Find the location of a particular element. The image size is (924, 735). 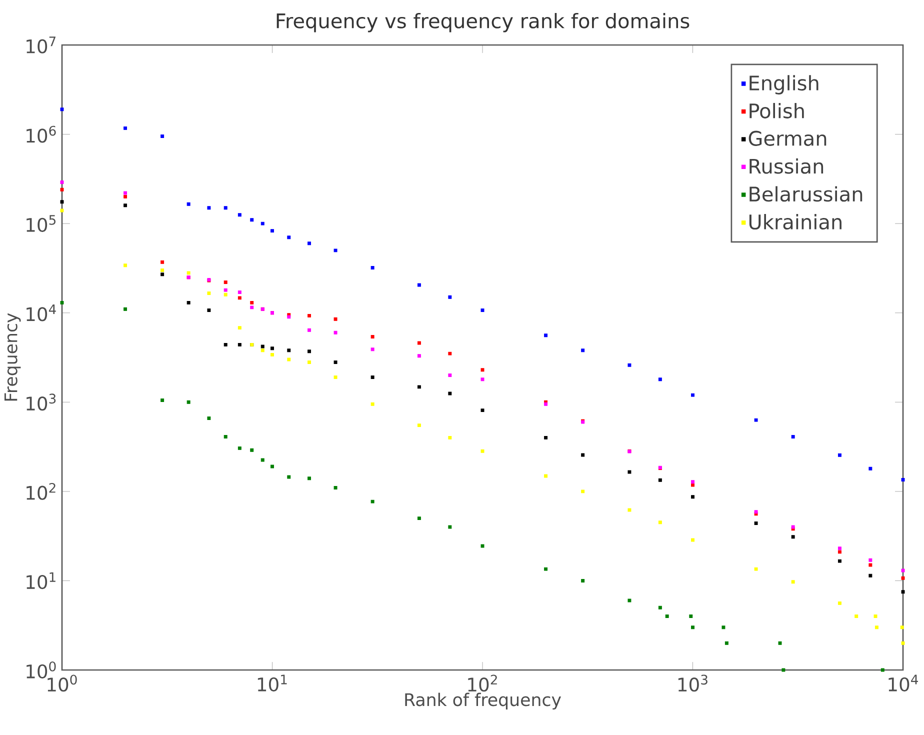

chart-title: Frequency vs frequency rank for domains is located at coordinates (483, 22).